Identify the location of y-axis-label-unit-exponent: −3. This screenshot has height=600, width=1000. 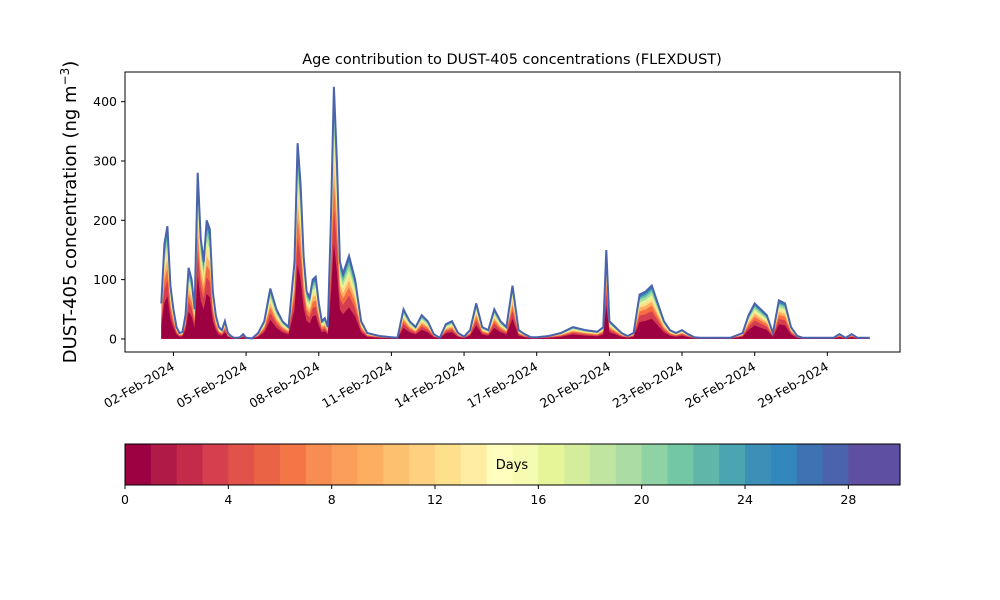
(65, 77).